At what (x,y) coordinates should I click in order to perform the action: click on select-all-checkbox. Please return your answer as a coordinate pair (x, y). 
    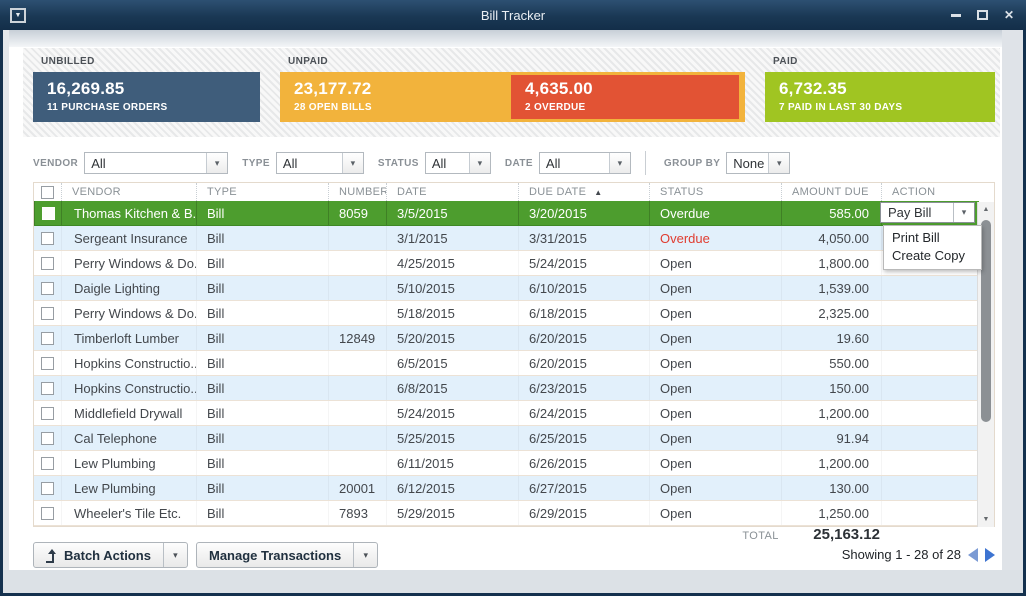
    Looking at the image, I should click on (47, 192).